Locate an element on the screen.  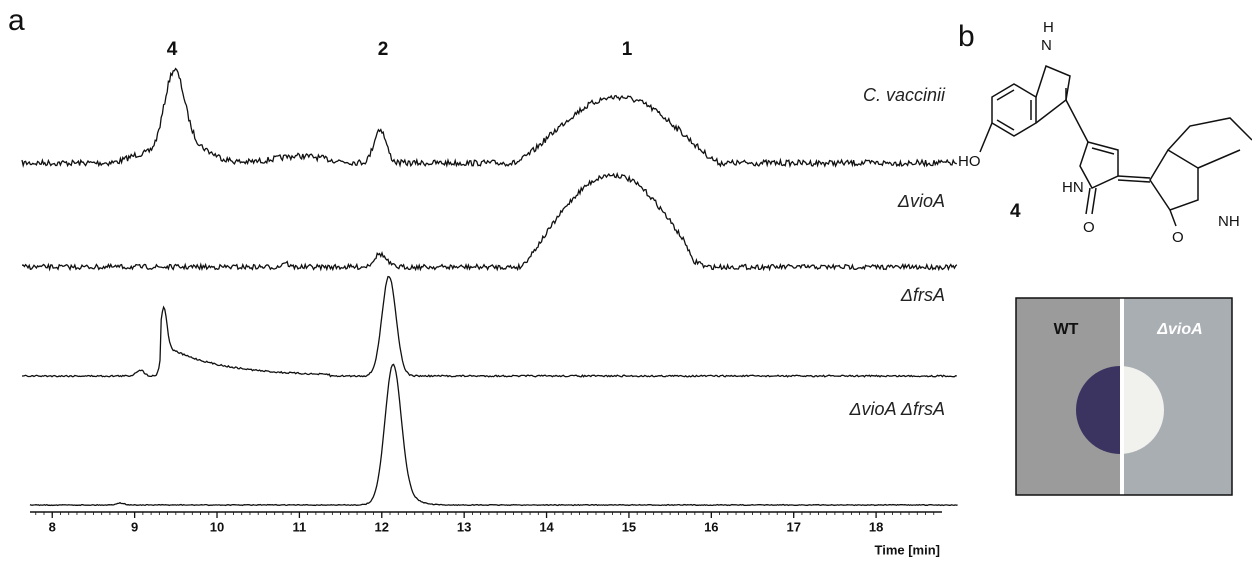
x-tick-label: 14 is located at coordinates (546, 526).